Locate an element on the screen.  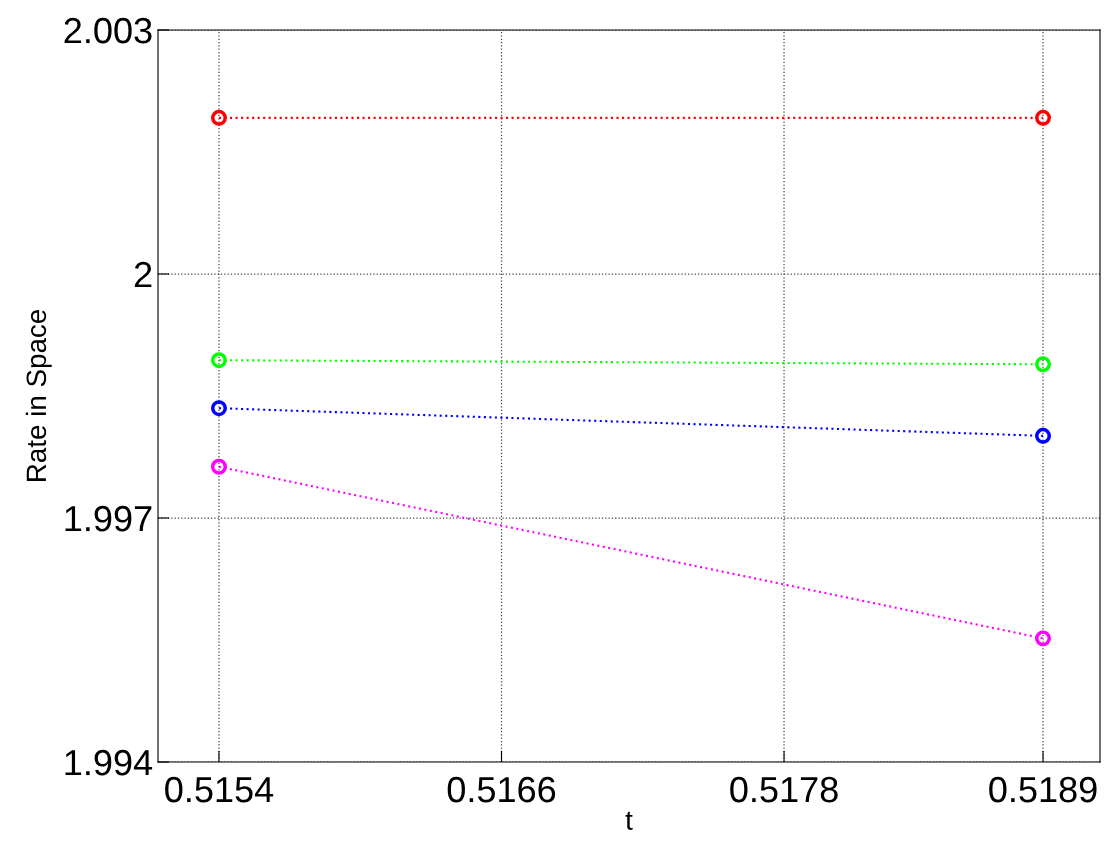
y-tick-label: 2 is located at coordinates (143, 274).